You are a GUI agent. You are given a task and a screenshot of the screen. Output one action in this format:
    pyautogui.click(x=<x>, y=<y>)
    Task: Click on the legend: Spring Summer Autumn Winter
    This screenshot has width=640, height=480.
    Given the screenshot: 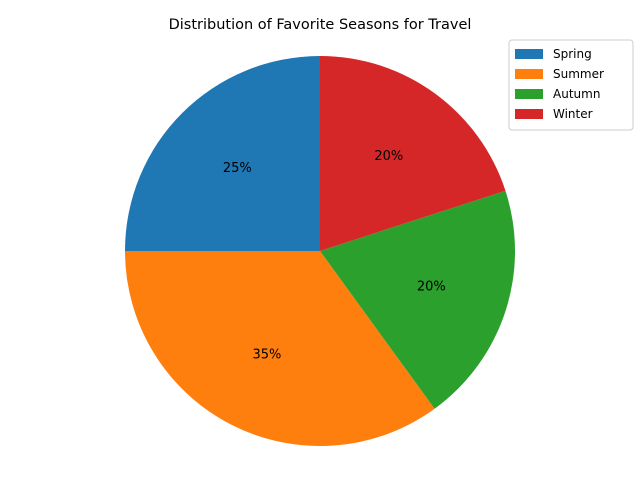 What is the action you would take?
    pyautogui.click(x=571, y=85)
    